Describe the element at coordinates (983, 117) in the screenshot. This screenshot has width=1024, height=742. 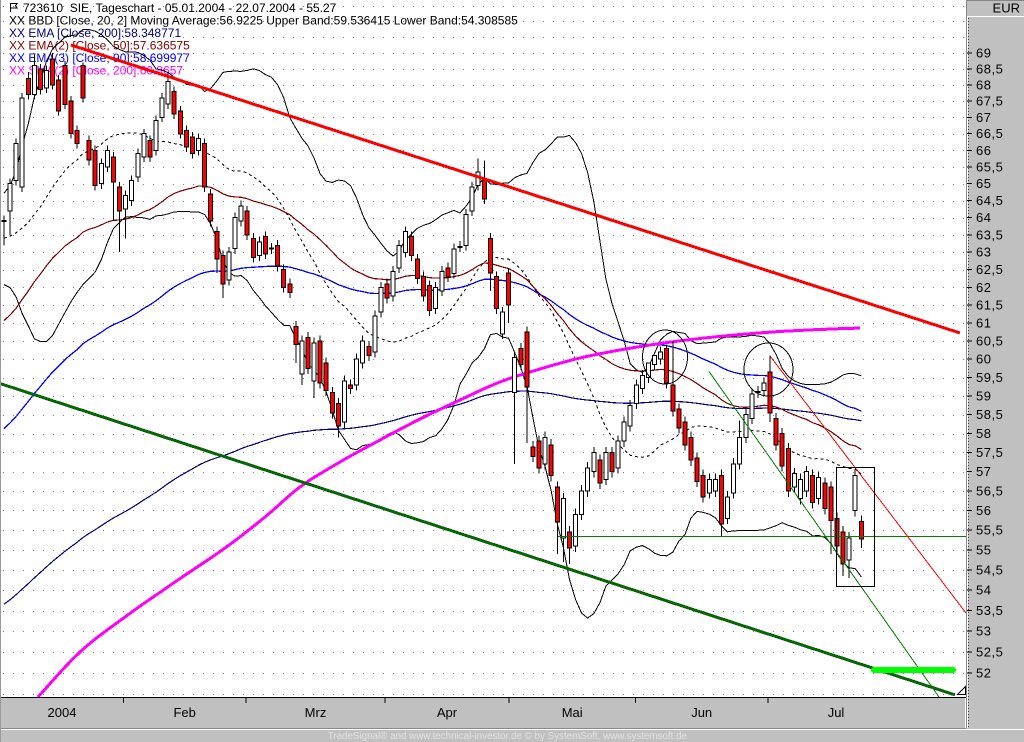
I see `svg-text: 67` at that location.